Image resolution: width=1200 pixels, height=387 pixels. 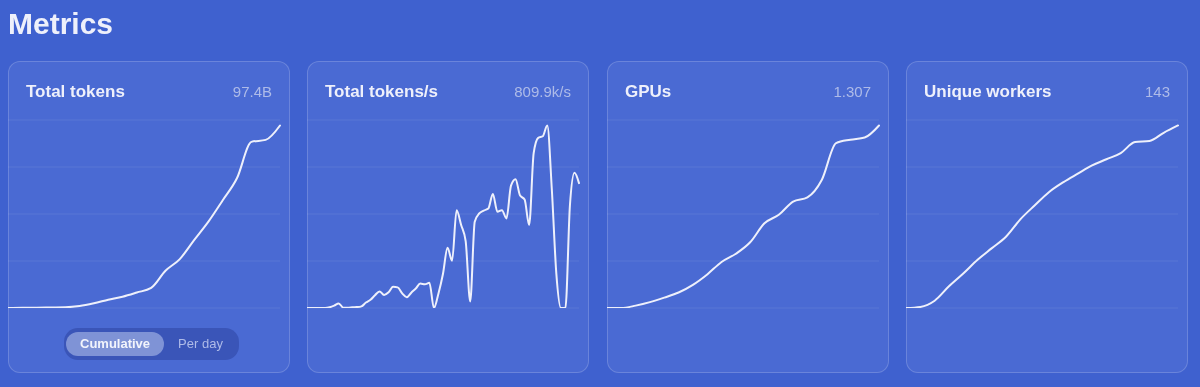 What do you see at coordinates (542, 91) in the screenshot?
I see `chart-subtitle: 809.9k/s` at bounding box center [542, 91].